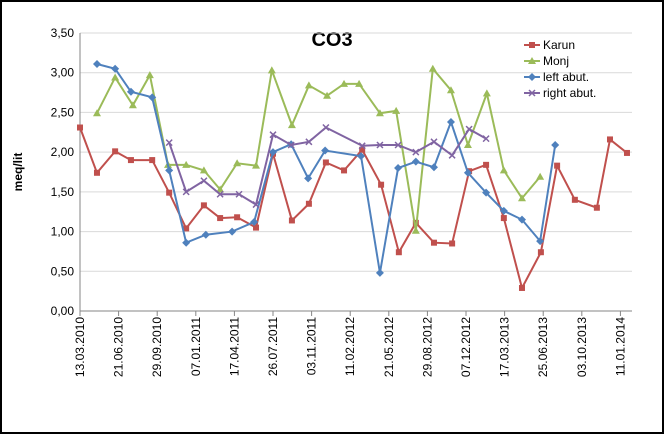  I want to click on x-tick-label: 11.02.2012, so click(350, 346).